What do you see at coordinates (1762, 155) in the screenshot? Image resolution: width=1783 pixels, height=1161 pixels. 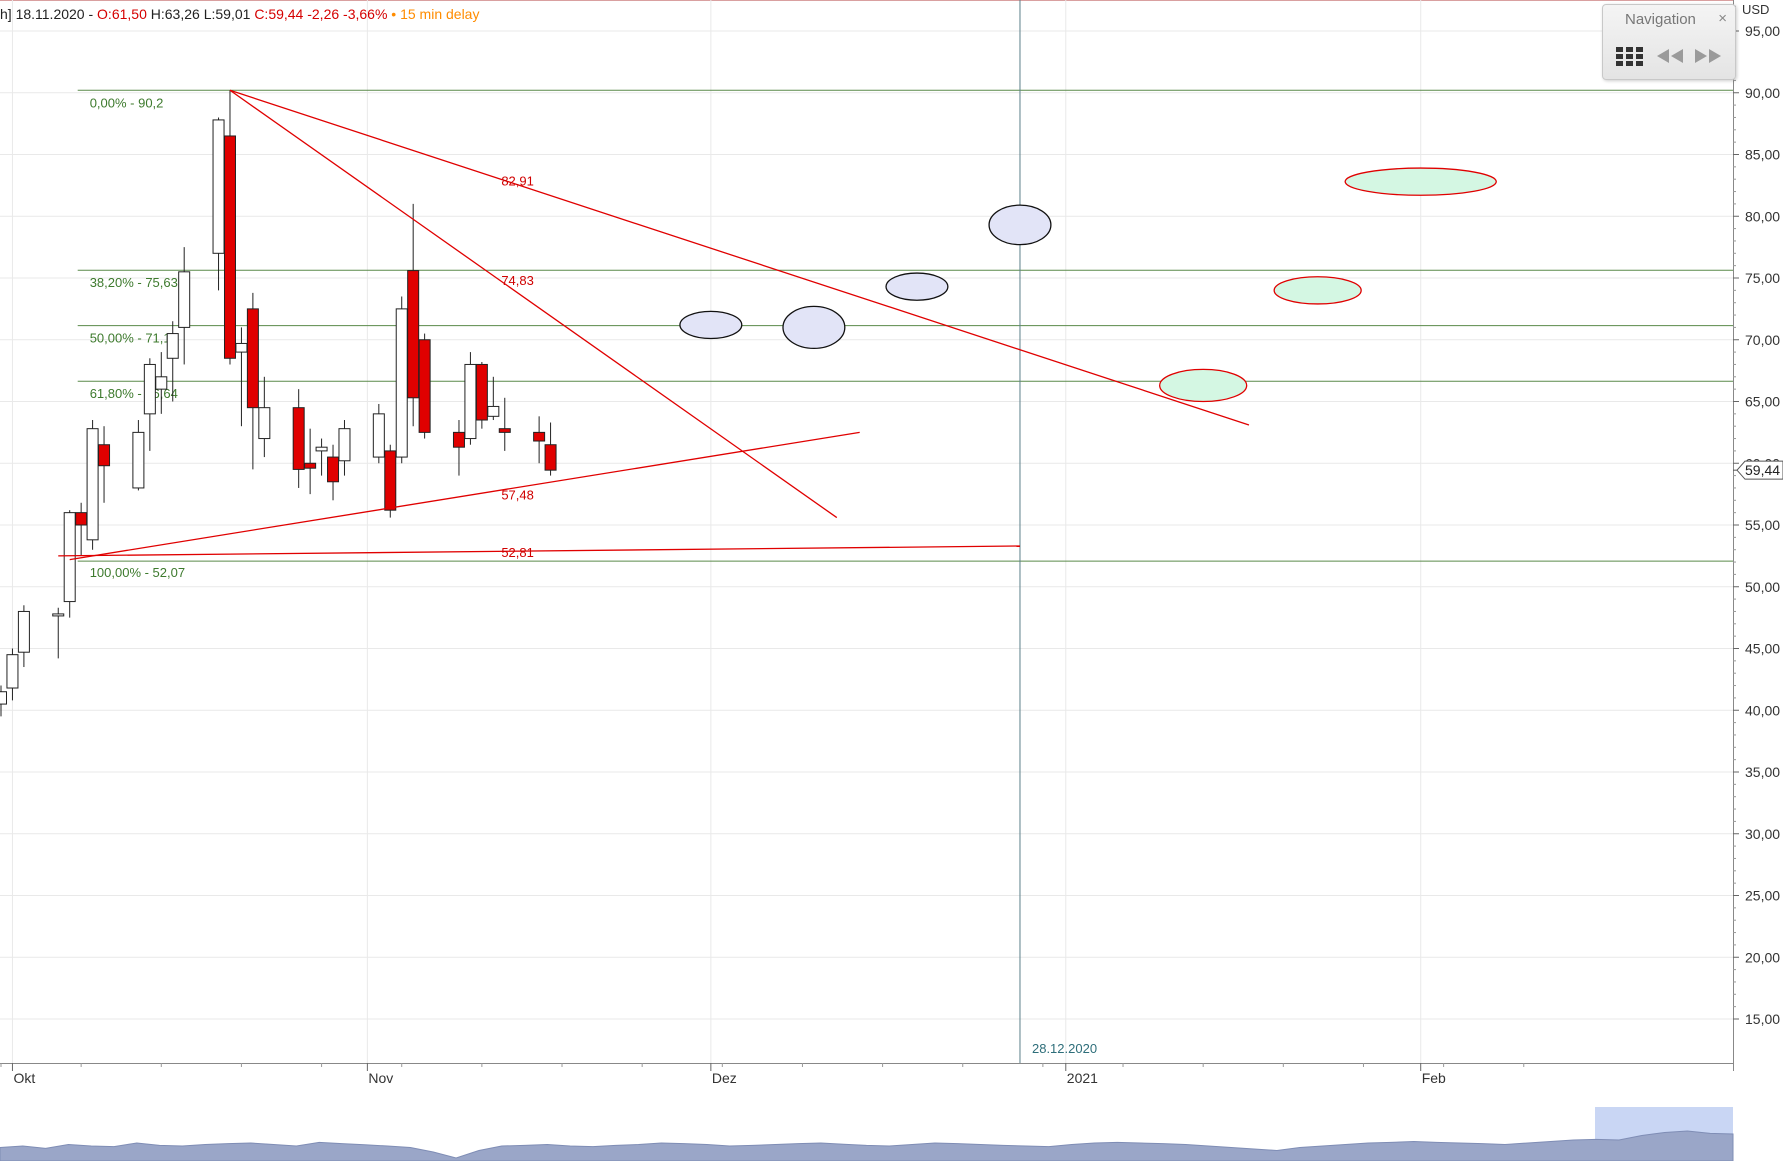 I see `y-tick-label: 85,00` at bounding box center [1762, 155].